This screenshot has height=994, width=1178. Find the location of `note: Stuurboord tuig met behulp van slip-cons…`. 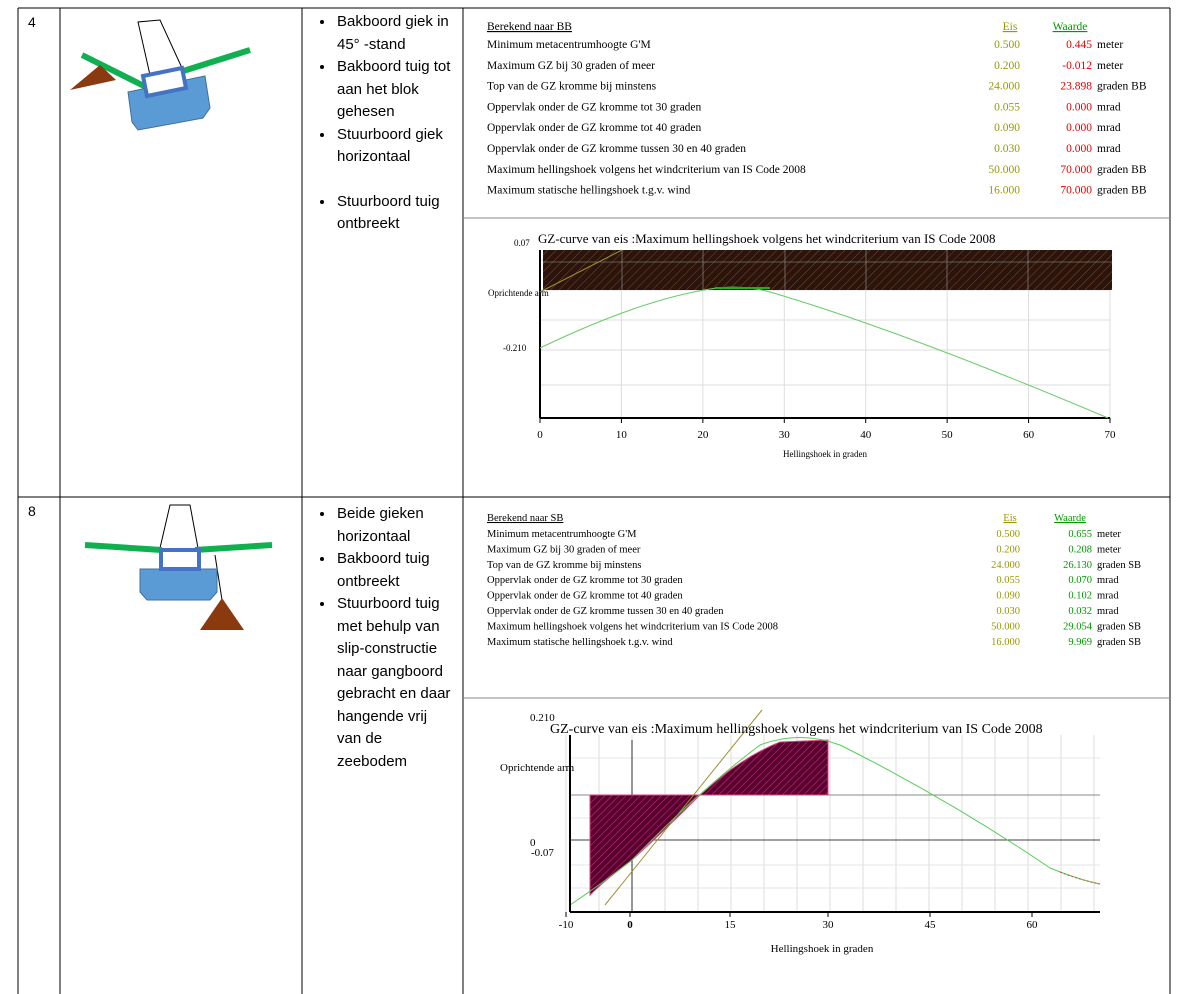

note: Stuurboord tuig met behulp van slip-cons… is located at coordinates (395, 683).